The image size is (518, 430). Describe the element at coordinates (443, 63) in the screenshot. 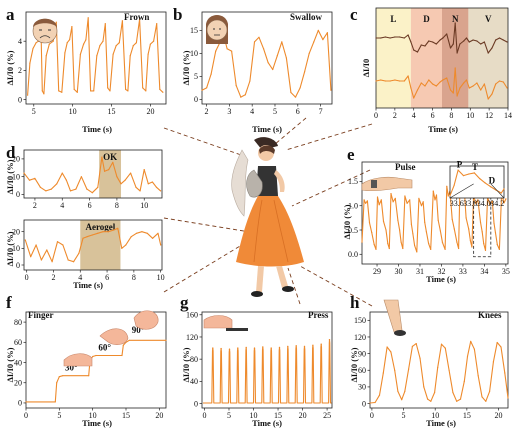

I see `panel-c: L D N V 0 2 4 6 8 10 12 14` at that location.